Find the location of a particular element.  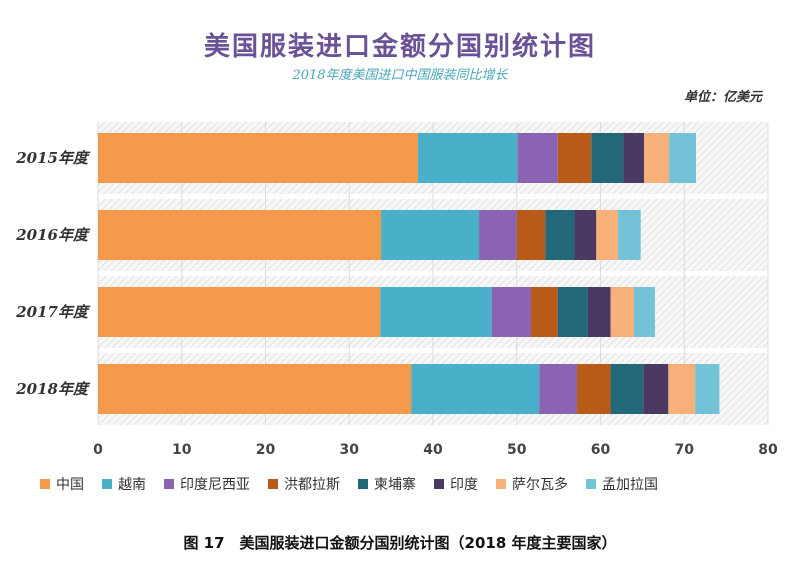

legend-label: 洪都拉斯 is located at coordinates (312, 485).